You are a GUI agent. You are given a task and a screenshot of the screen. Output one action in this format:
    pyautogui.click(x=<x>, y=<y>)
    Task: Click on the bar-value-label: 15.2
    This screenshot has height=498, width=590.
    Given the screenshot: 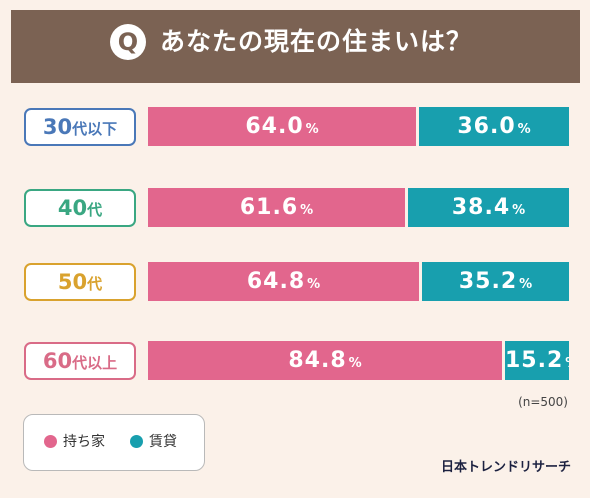 What is the action you would take?
    pyautogui.click(x=534, y=360)
    